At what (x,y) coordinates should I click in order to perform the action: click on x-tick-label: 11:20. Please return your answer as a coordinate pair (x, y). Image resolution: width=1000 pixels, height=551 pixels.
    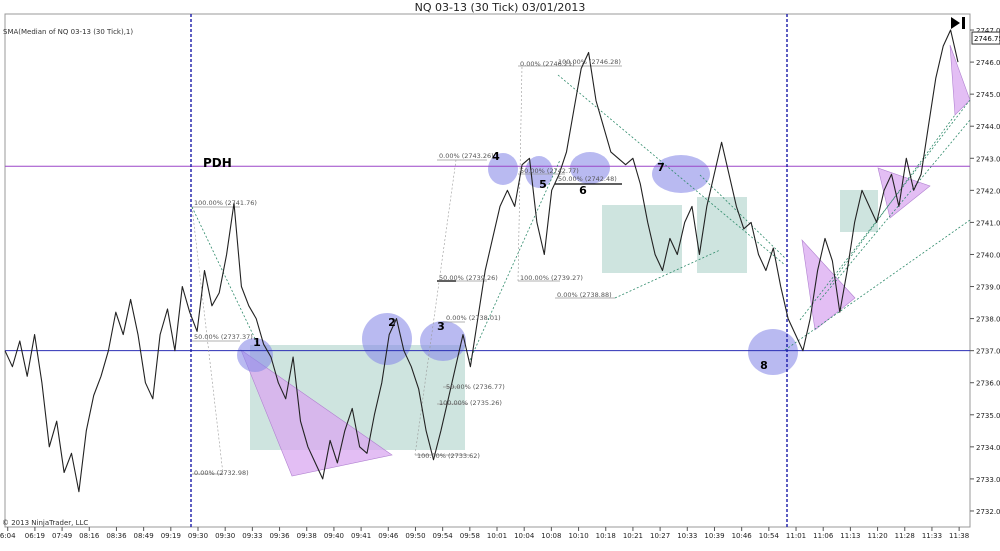
    Looking at the image, I should click on (877, 536).